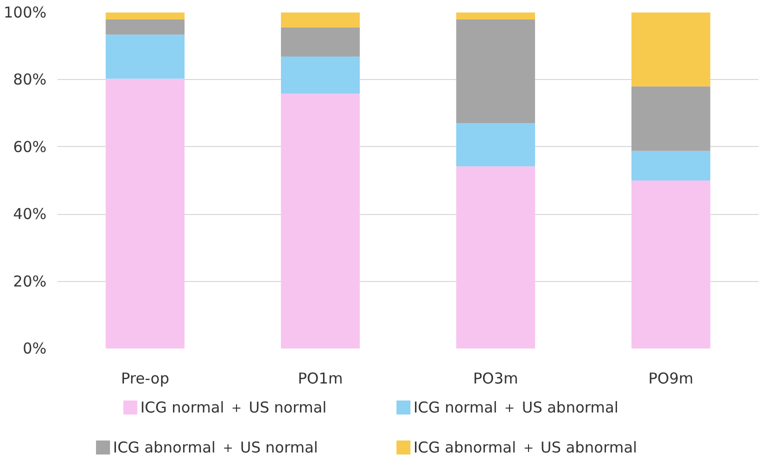  I want to click on y-tick-label: 80%, so click(30, 79).